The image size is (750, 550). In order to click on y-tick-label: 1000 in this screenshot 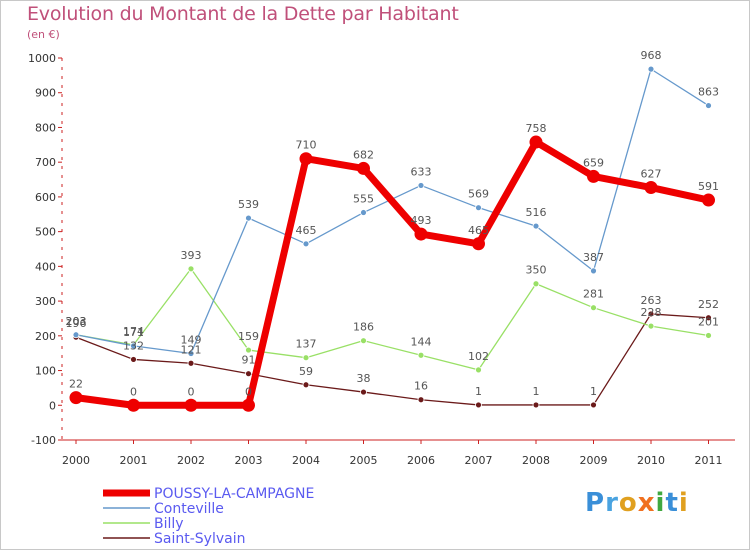, I will do `click(42, 58)`.